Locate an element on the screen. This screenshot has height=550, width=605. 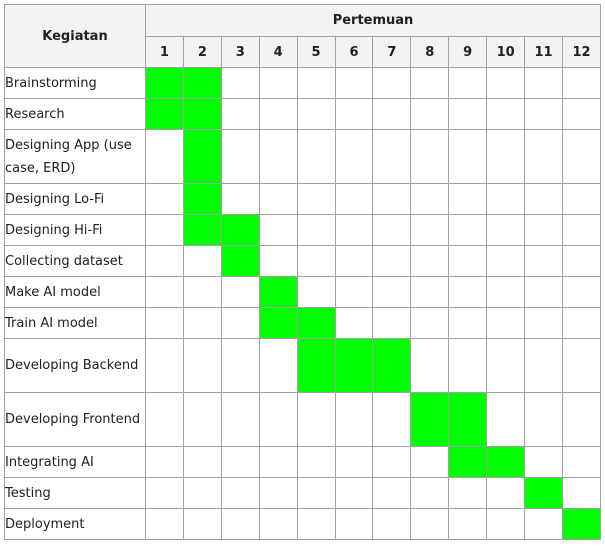
week-number-header: 9 is located at coordinates (468, 52).